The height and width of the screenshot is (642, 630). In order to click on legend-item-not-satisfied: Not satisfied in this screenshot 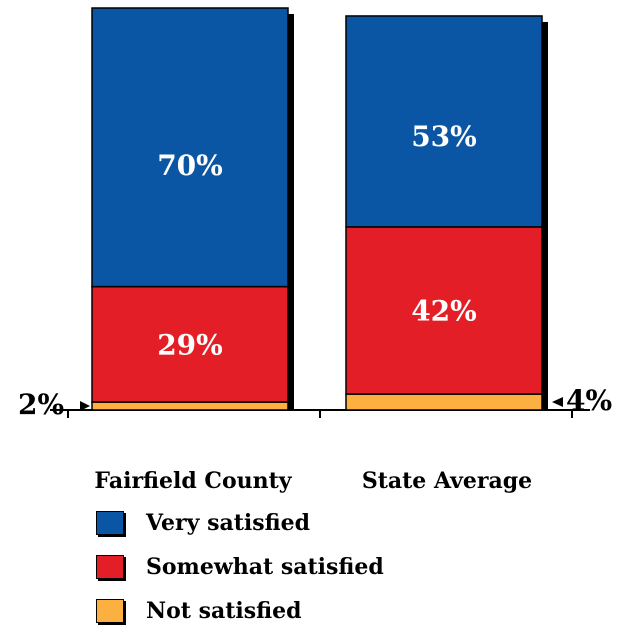, I will do `click(240, 611)`.